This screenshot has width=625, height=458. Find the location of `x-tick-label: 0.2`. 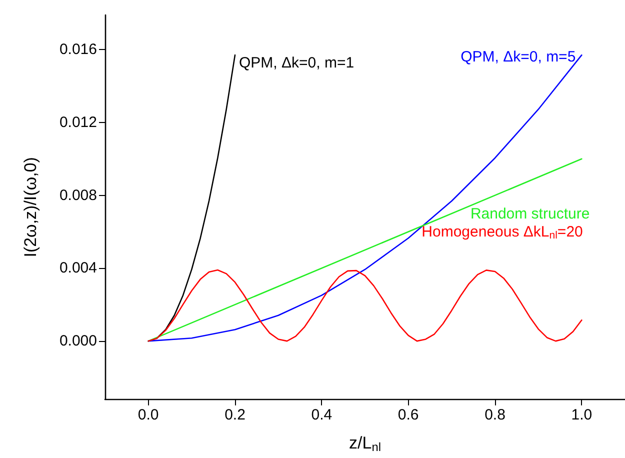

x-tick-label: 0.2 is located at coordinates (235, 415).